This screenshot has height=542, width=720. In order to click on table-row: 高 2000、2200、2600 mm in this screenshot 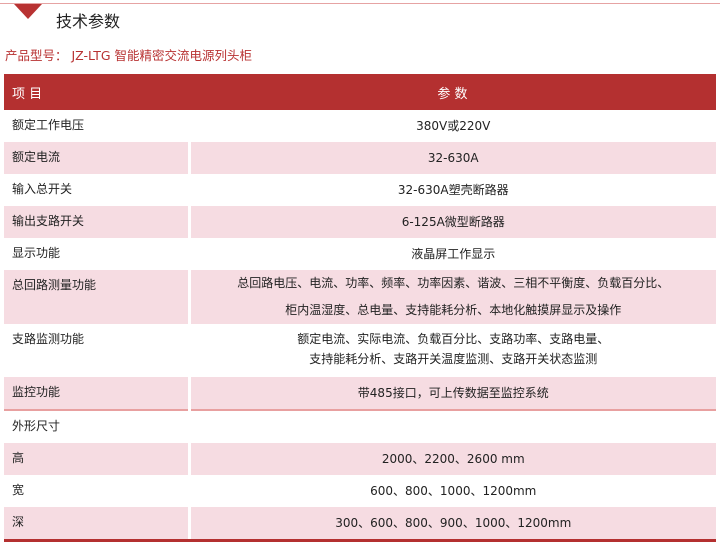, I will do `click(360, 459)`.